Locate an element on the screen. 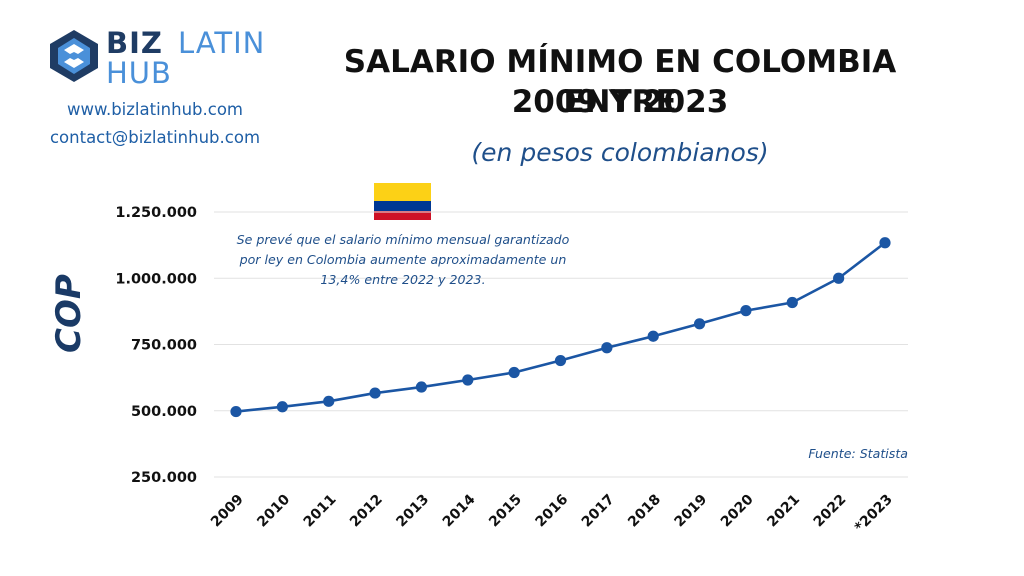  colombia-flag-icon is located at coordinates (402, 201).